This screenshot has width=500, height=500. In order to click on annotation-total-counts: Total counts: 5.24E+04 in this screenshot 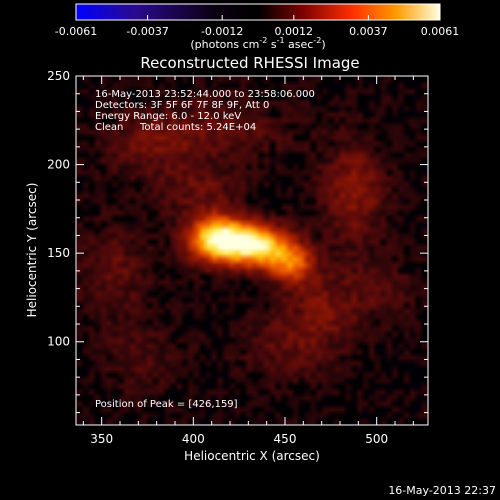, I will do `click(197, 127)`.